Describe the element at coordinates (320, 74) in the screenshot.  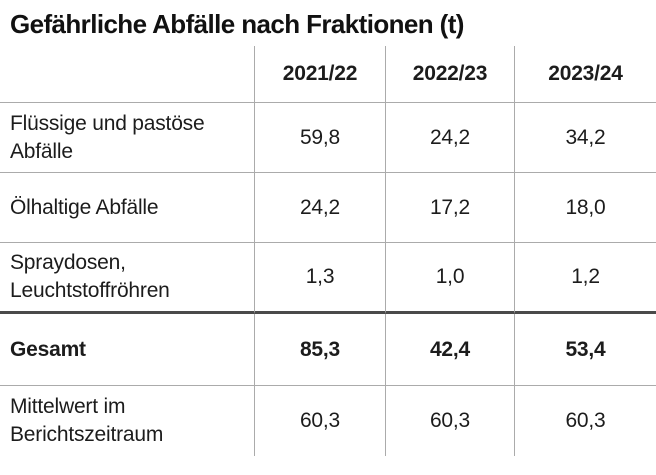
I see `column-header-2021-22: 2021/22` at that location.